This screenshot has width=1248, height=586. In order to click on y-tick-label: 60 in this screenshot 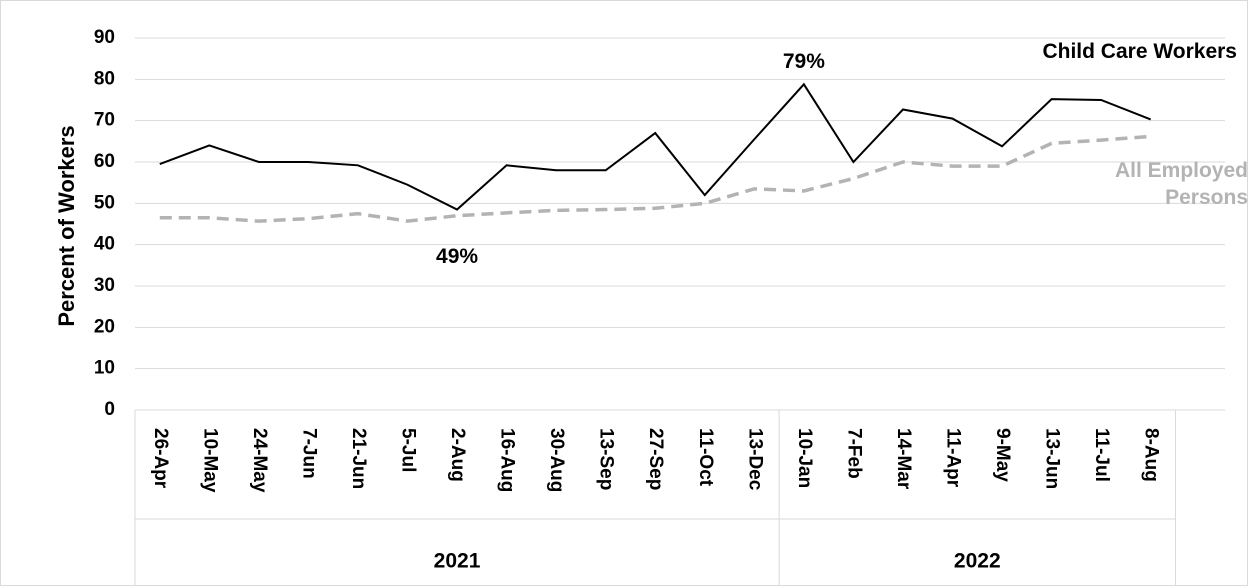, I will do `click(104, 161)`.